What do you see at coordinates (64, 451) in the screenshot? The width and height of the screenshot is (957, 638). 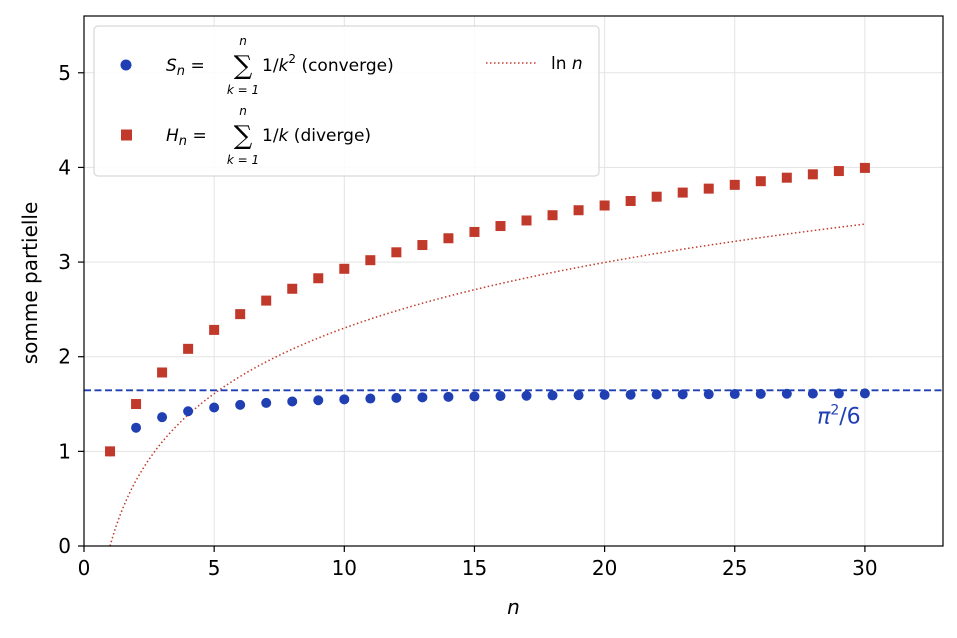 I see `y-tick-label: 1` at bounding box center [64, 451].